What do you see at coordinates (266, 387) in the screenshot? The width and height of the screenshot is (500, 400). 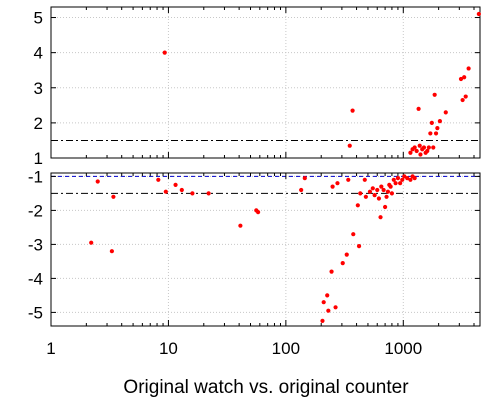 I see `x-axis-title: Original watch vs. original counter` at bounding box center [266, 387].